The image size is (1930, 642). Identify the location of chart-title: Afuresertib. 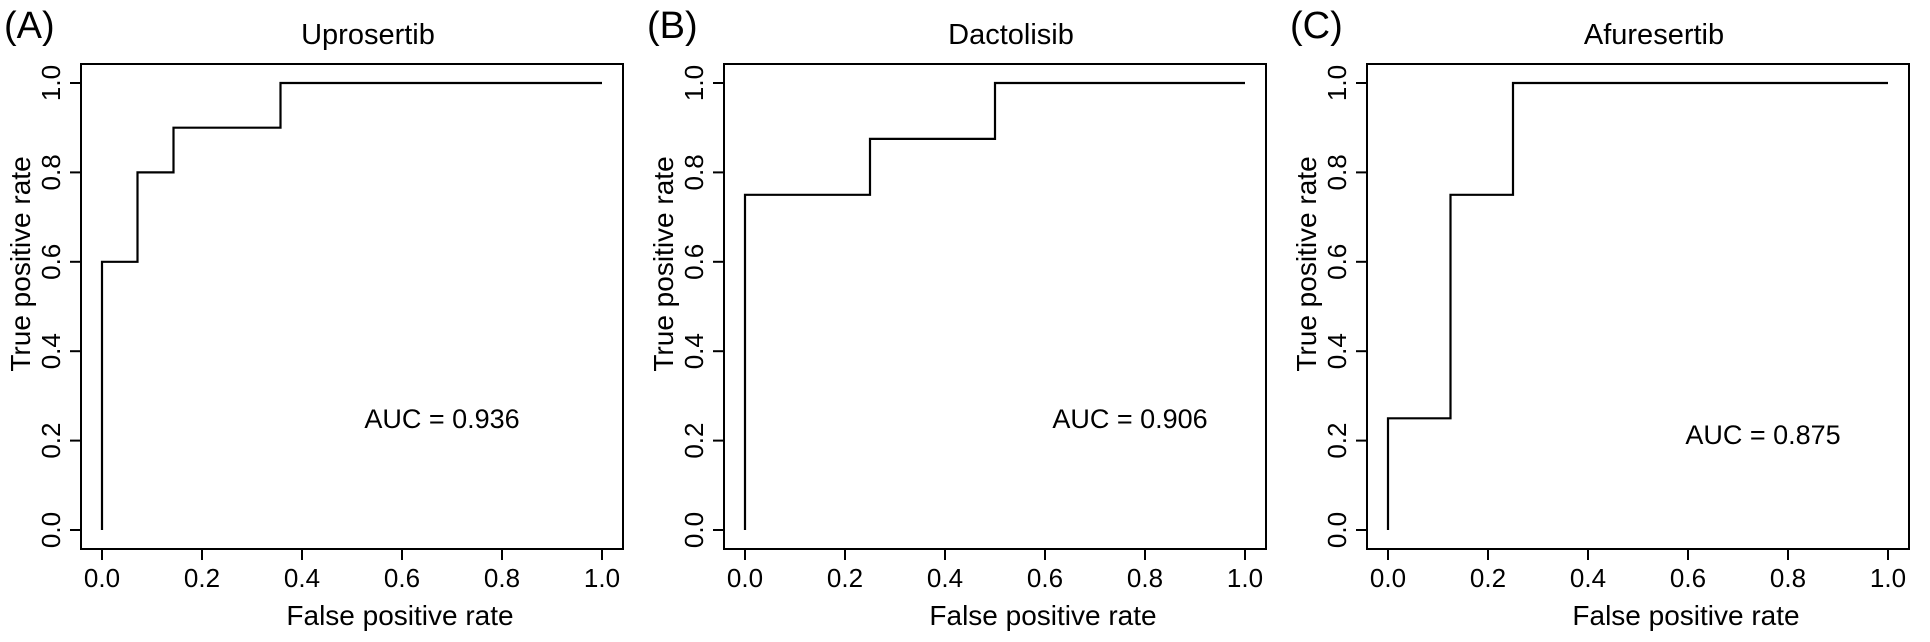
(1654, 35).